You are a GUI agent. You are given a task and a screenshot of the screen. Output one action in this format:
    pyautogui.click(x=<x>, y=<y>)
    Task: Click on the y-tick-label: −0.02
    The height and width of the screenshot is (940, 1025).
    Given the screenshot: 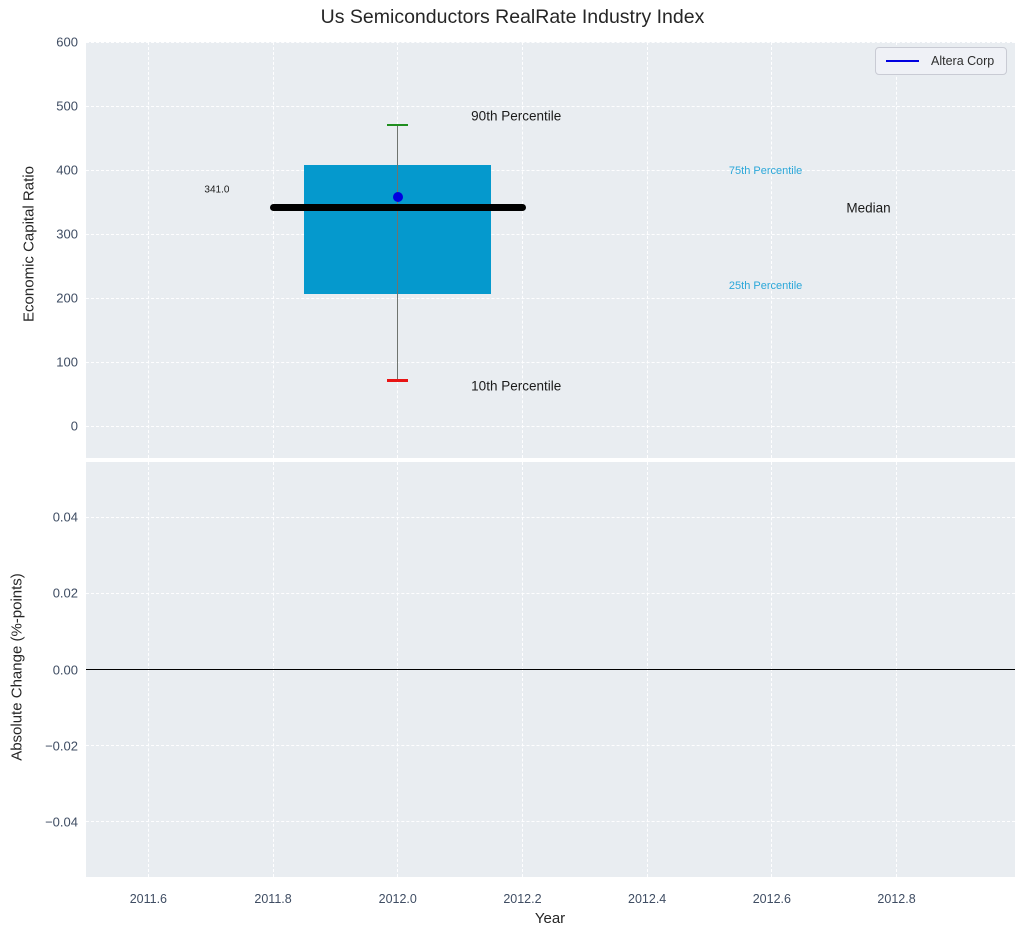 What is the action you would take?
    pyautogui.click(x=61, y=746)
    